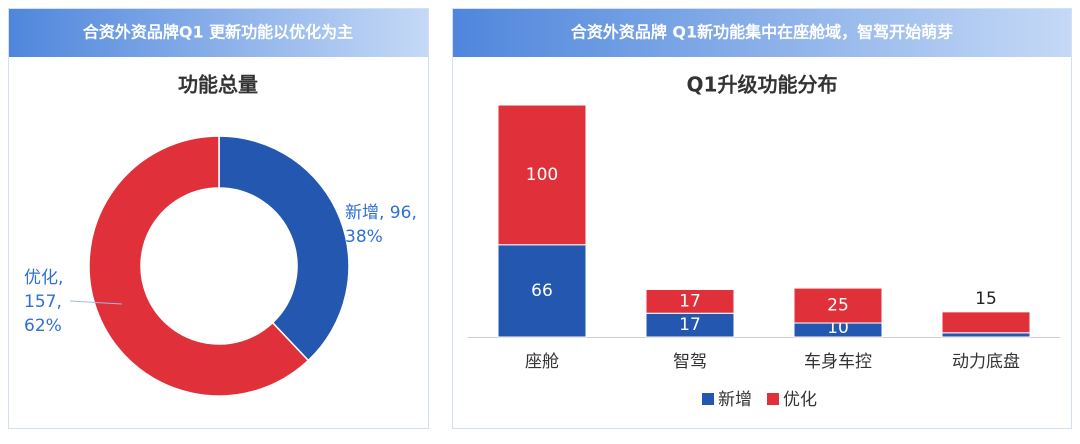  I want to click on x-tick-label: 车身车控, so click(838, 362).